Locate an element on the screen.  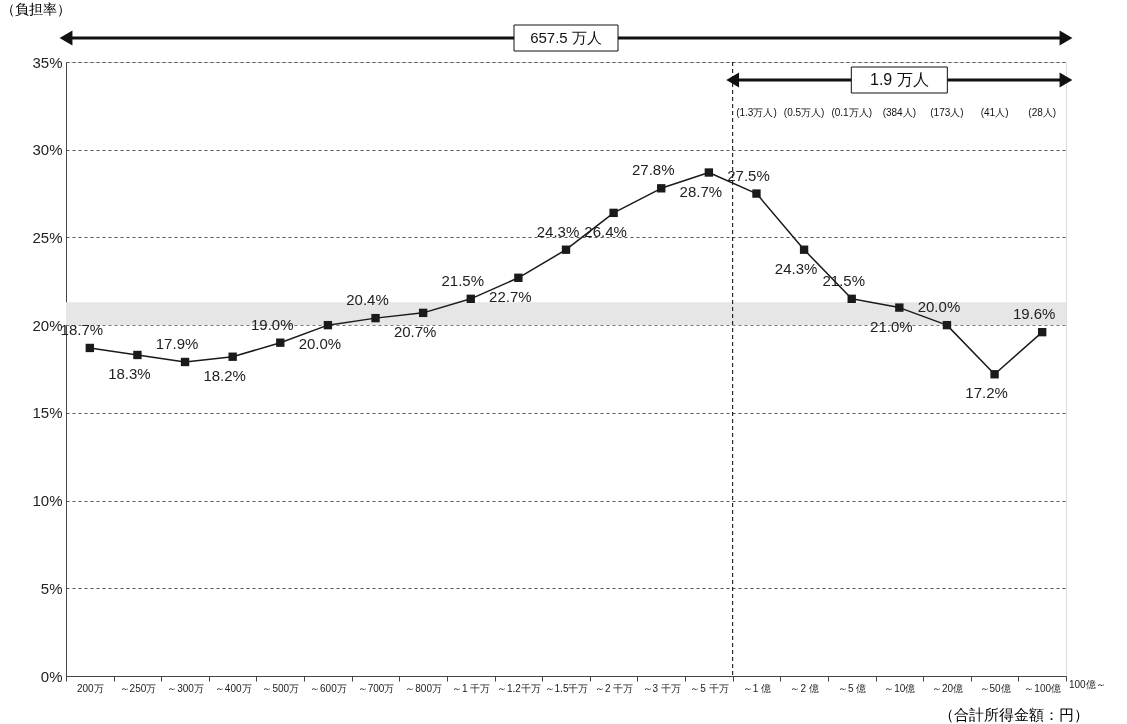
x-tick-label: ～300万 is located at coordinates (185, 688).